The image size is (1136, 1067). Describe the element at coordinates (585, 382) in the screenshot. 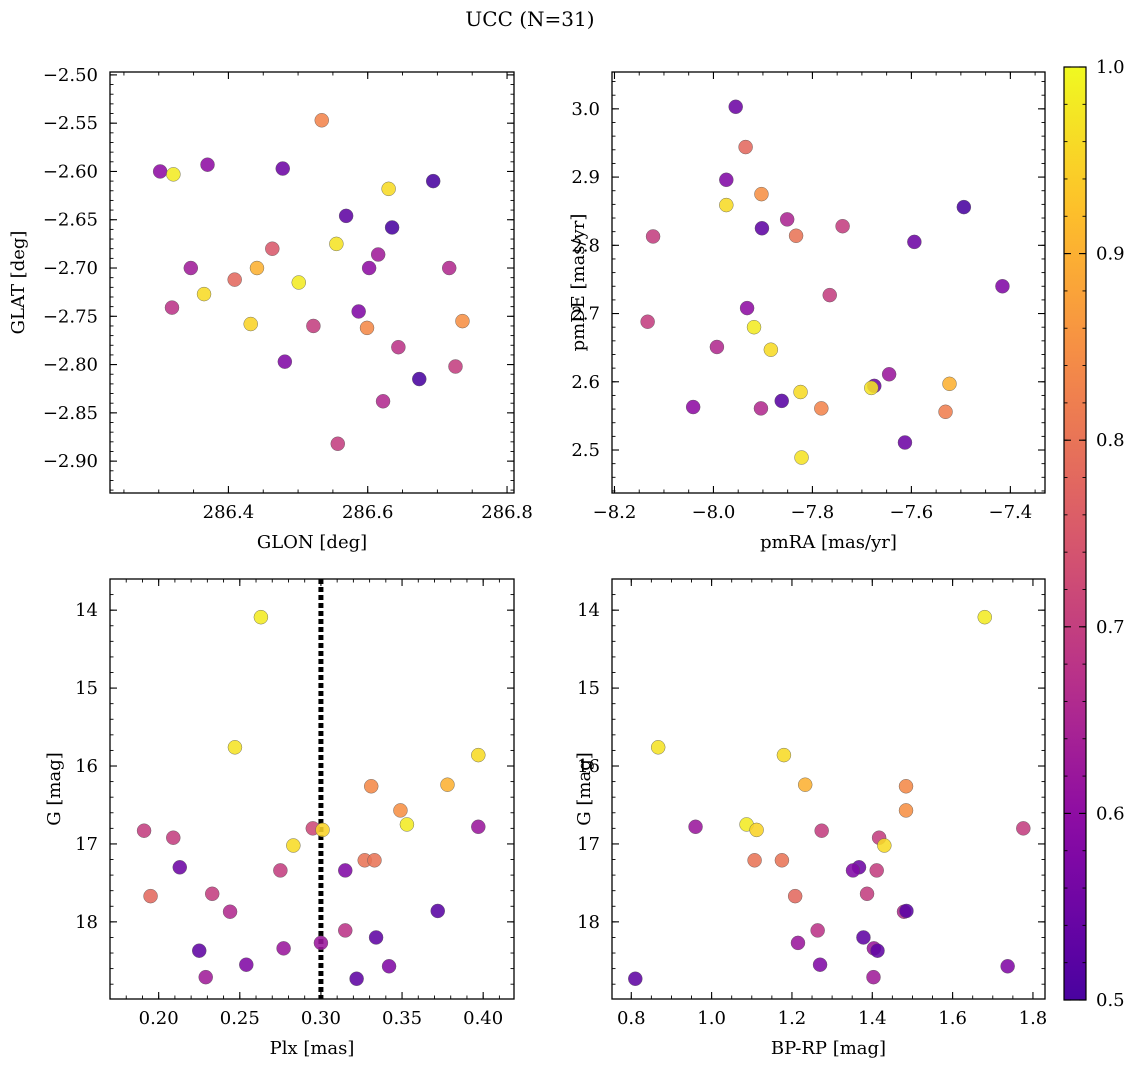

I see `y-tick-label: 2.6` at that location.